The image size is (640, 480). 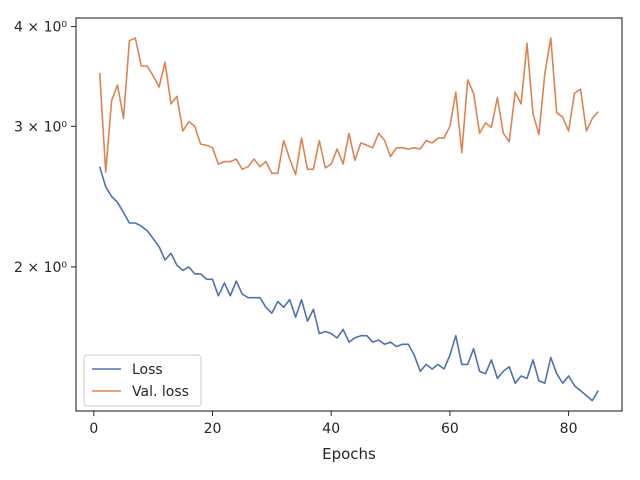 What do you see at coordinates (450, 429) in the screenshot?
I see `x-tick-label: 60` at bounding box center [450, 429].